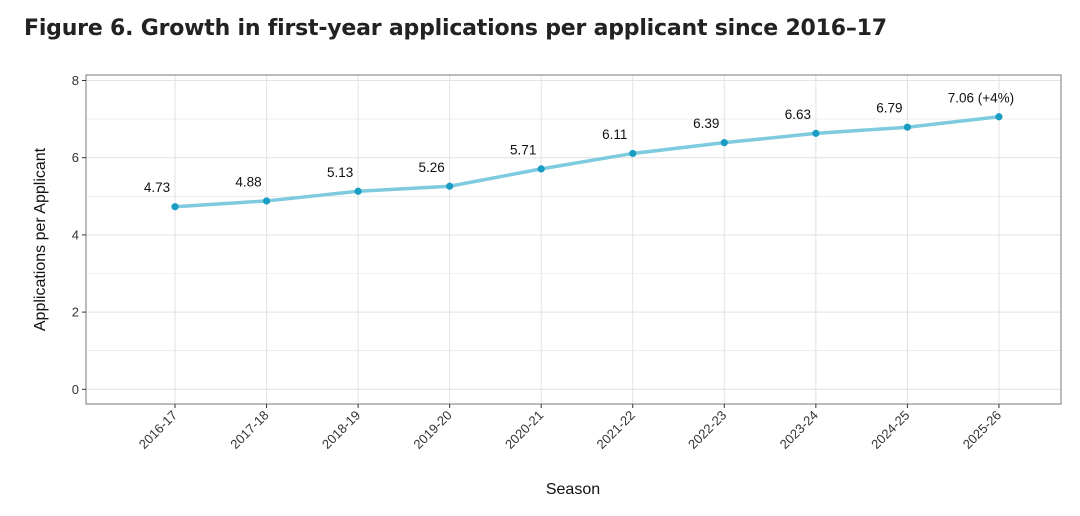 Image resolution: width=1080 pixels, height=516 pixels. What do you see at coordinates (432, 167) in the screenshot?
I see `data-label: 5.26` at bounding box center [432, 167].